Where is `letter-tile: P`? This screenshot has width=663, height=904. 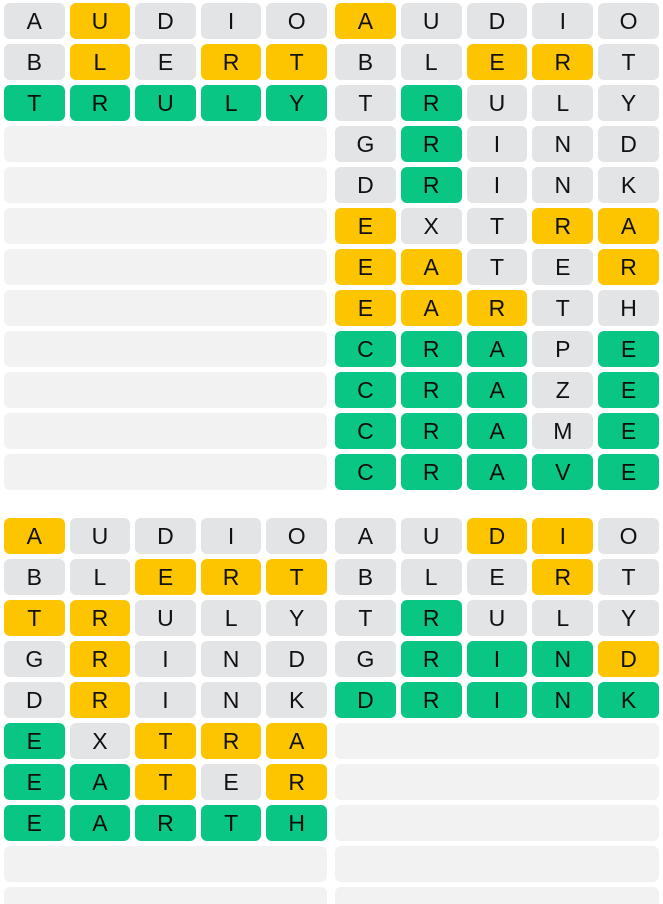
letter-tile: P is located at coordinates (563, 349).